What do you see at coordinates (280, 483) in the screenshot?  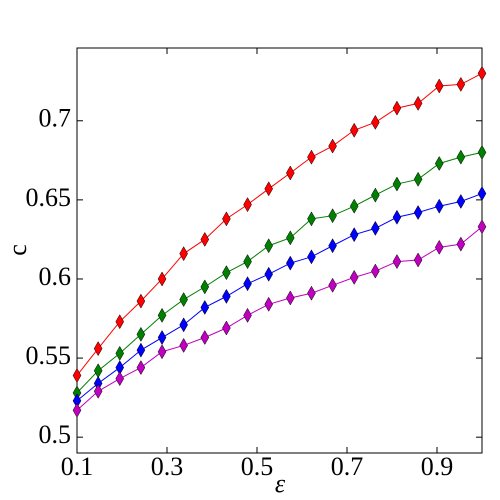 I see `x-axis-label: ε` at bounding box center [280, 483].